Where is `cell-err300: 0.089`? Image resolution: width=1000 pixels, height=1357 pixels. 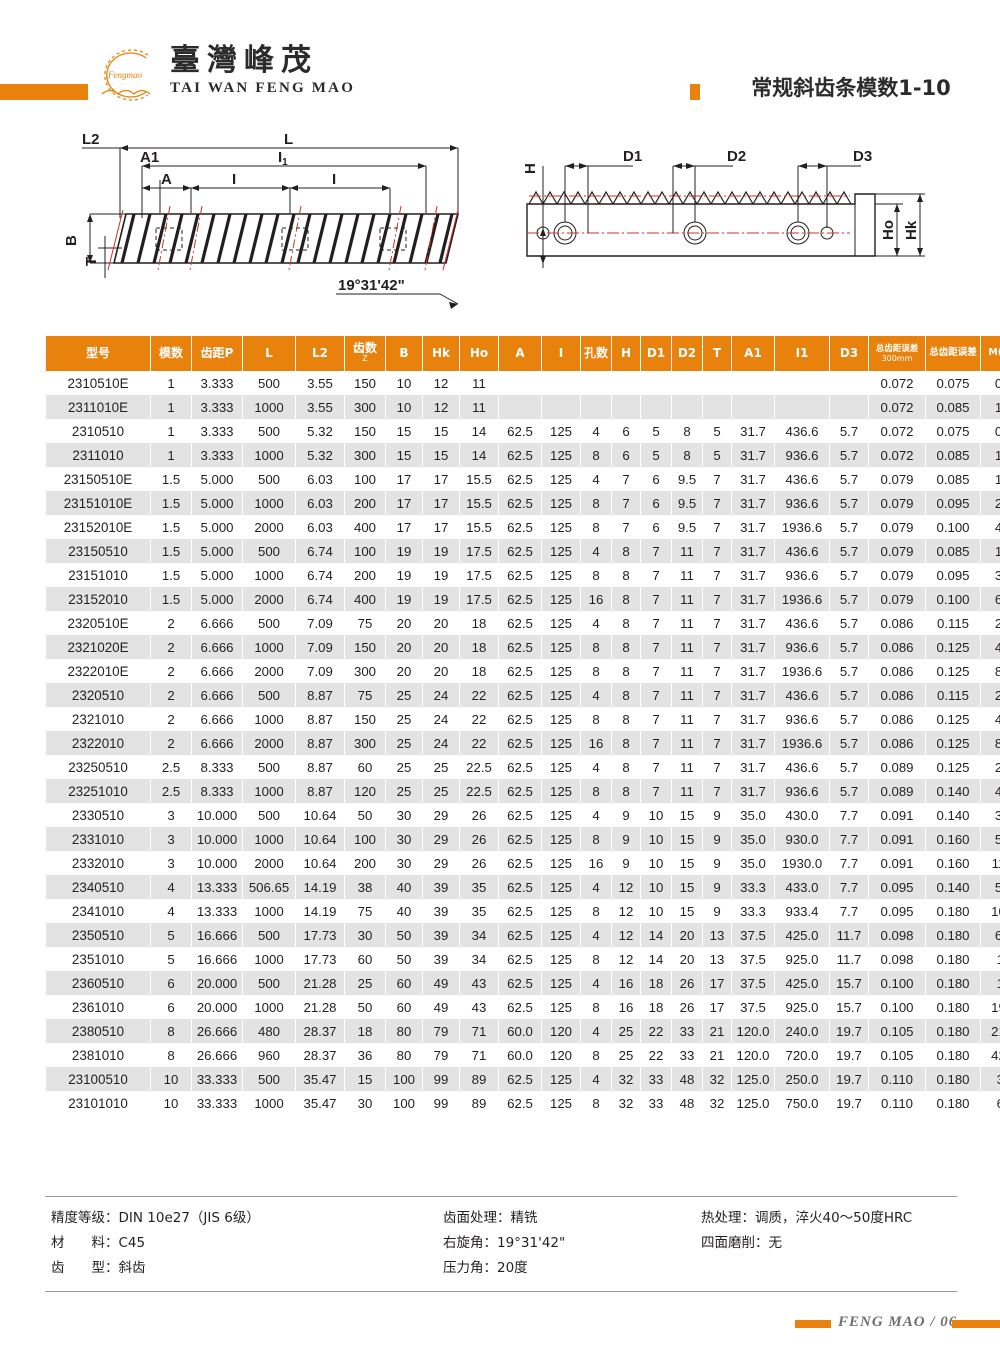
cell-err300: 0.089 is located at coordinates (897, 791).